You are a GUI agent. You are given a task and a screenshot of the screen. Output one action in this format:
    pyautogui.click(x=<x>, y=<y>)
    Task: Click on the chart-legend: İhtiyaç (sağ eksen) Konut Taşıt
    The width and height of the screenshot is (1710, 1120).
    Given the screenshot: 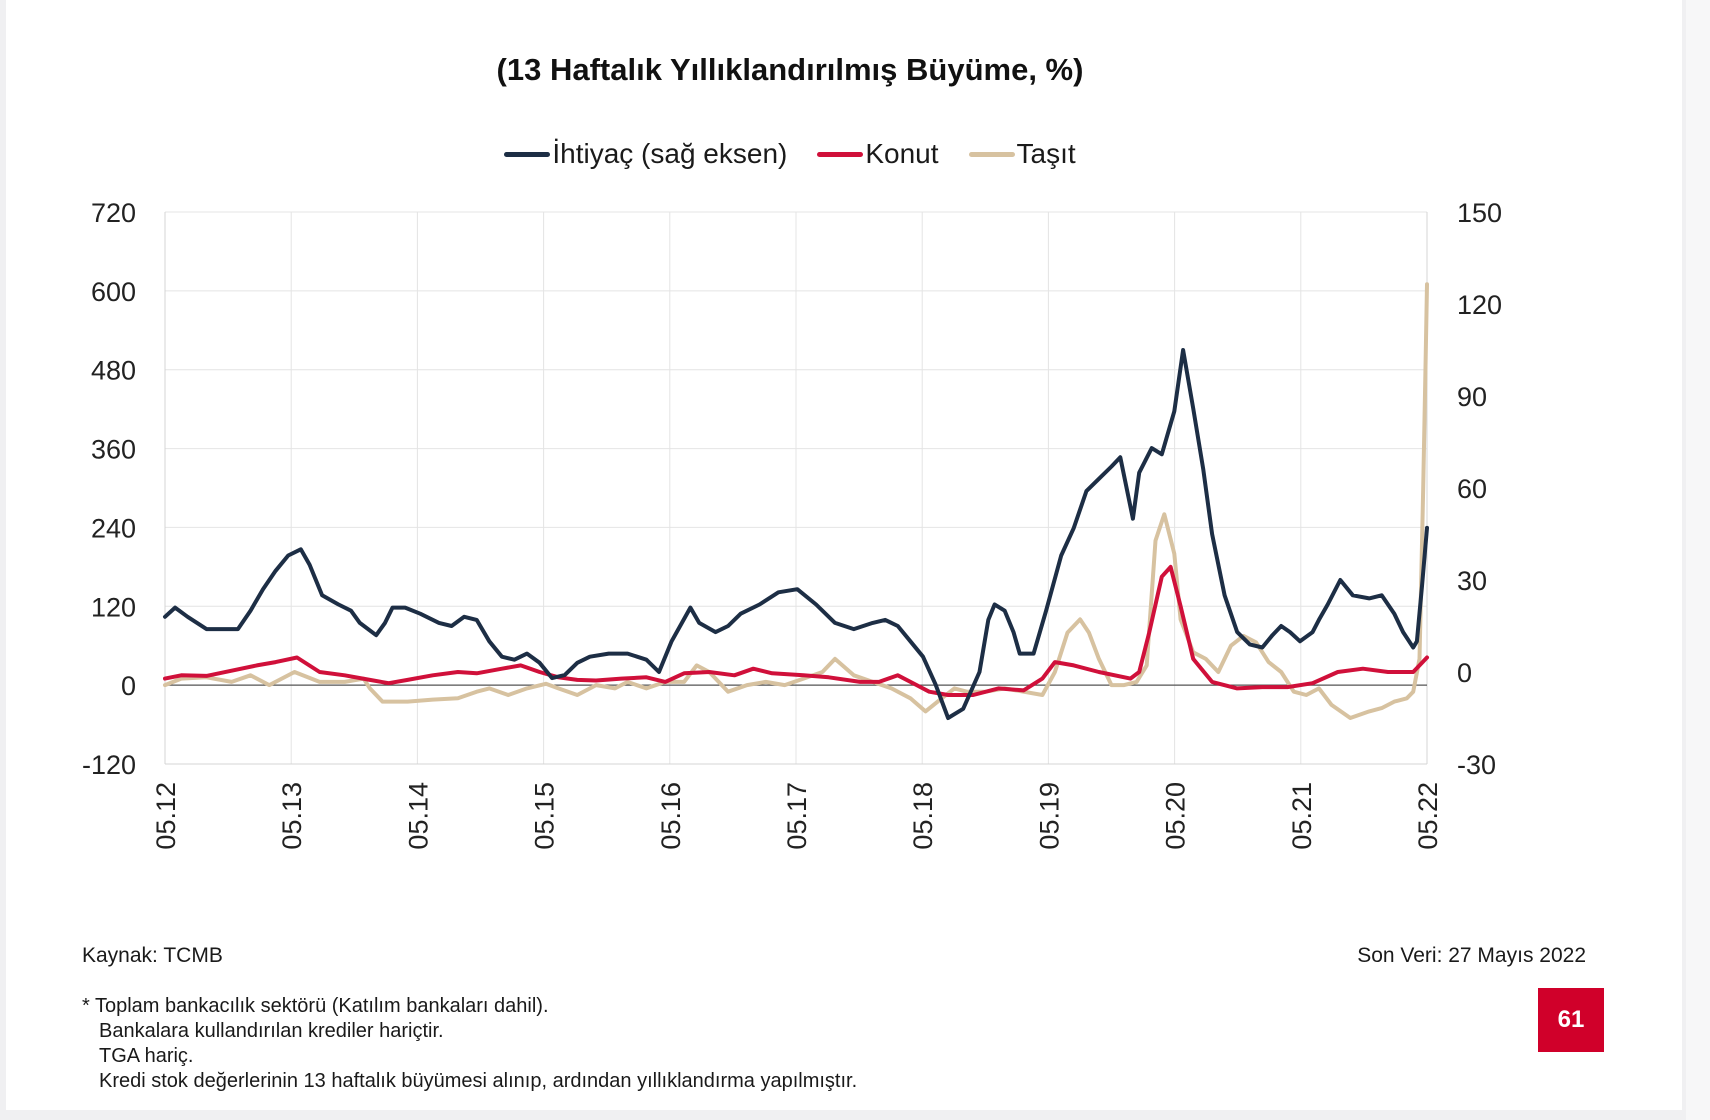 What is the action you would take?
    pyautogui.click(x=790, y=154)
    